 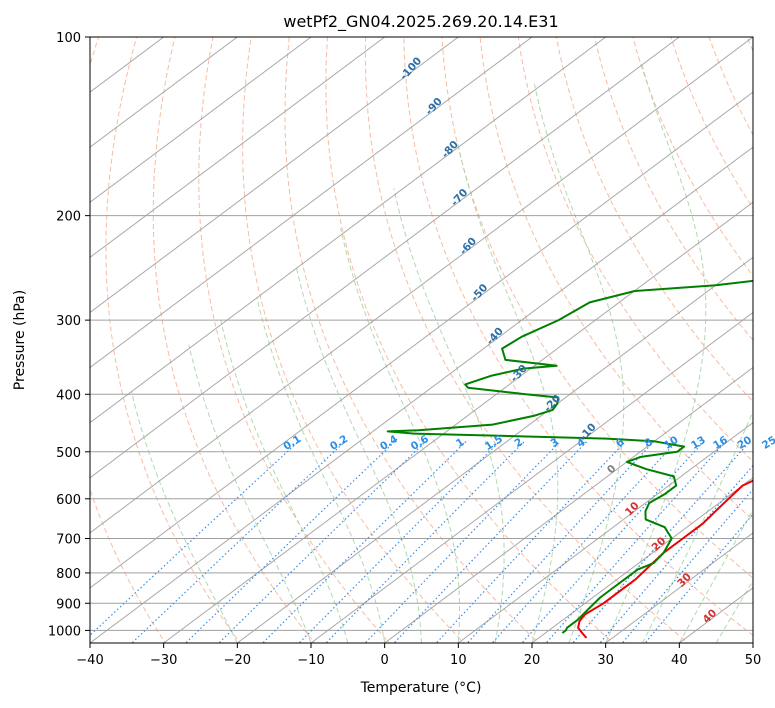 I want to click on x-tick-label: −30, so click(x=163, y=660).